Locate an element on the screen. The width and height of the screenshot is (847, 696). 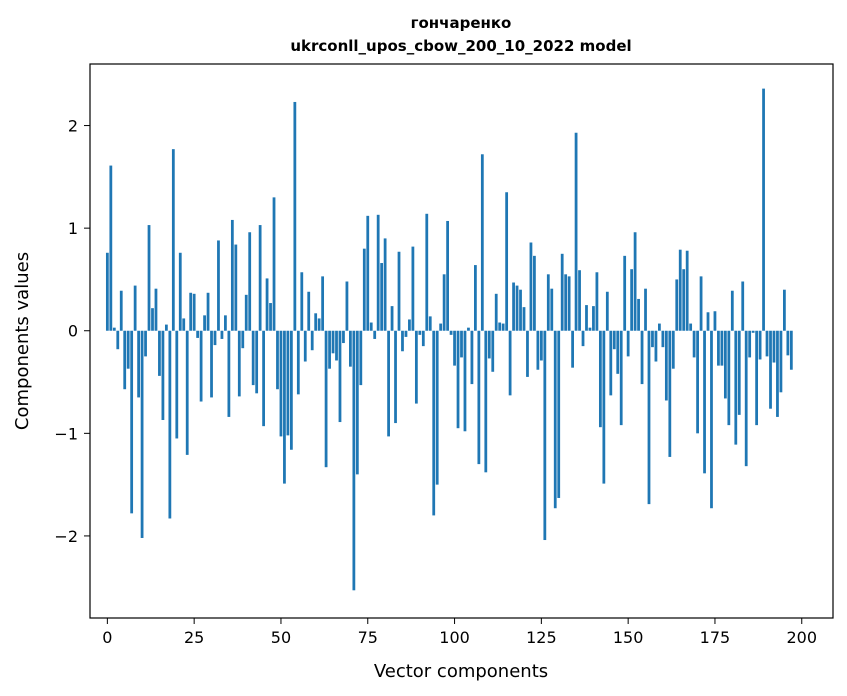
y-tick-label: 2 is located at coordinates (73, 126).